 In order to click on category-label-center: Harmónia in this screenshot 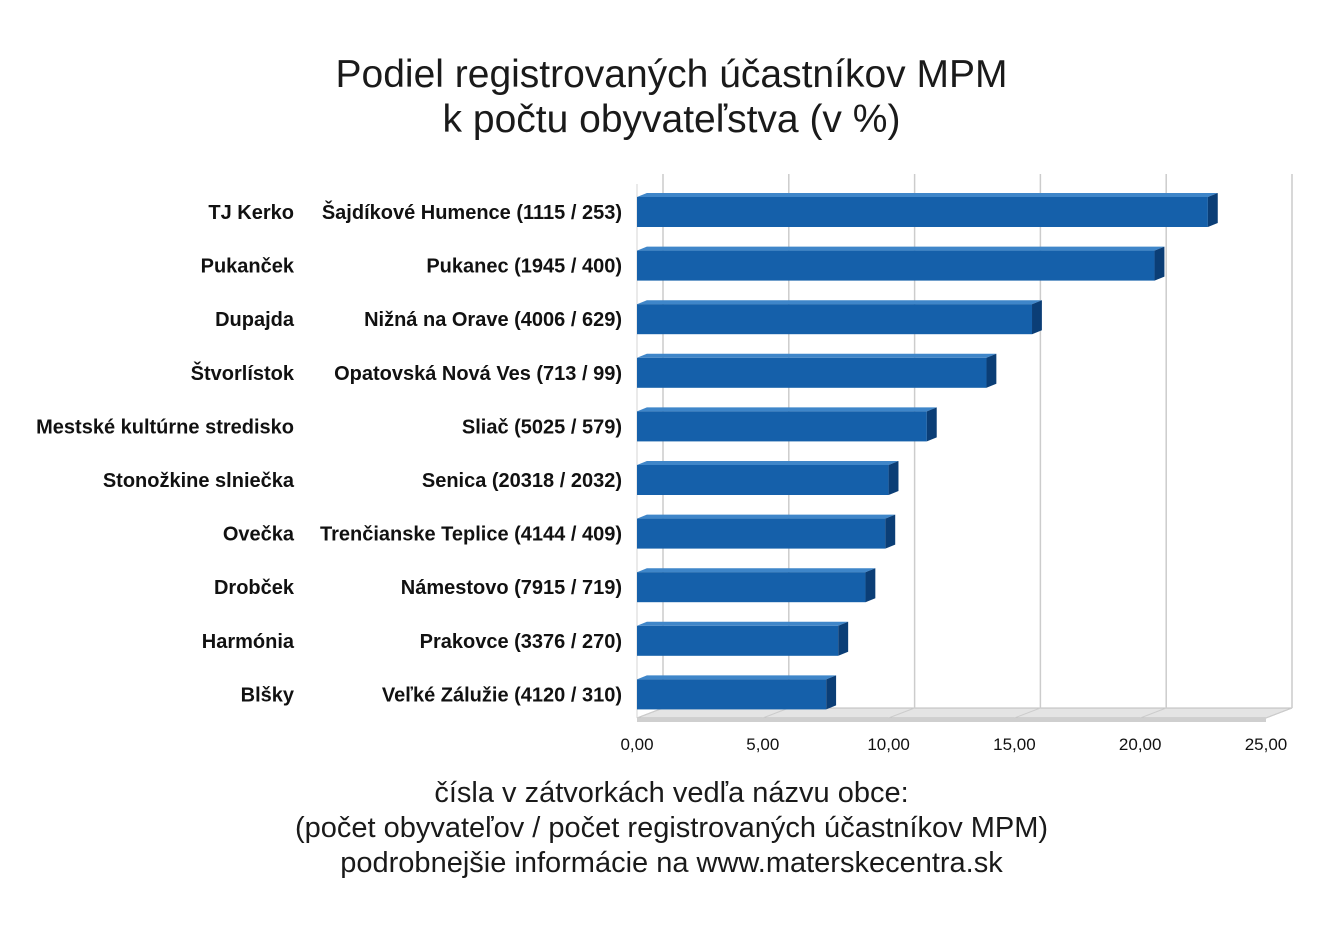, I will do `click(248, 642)`.